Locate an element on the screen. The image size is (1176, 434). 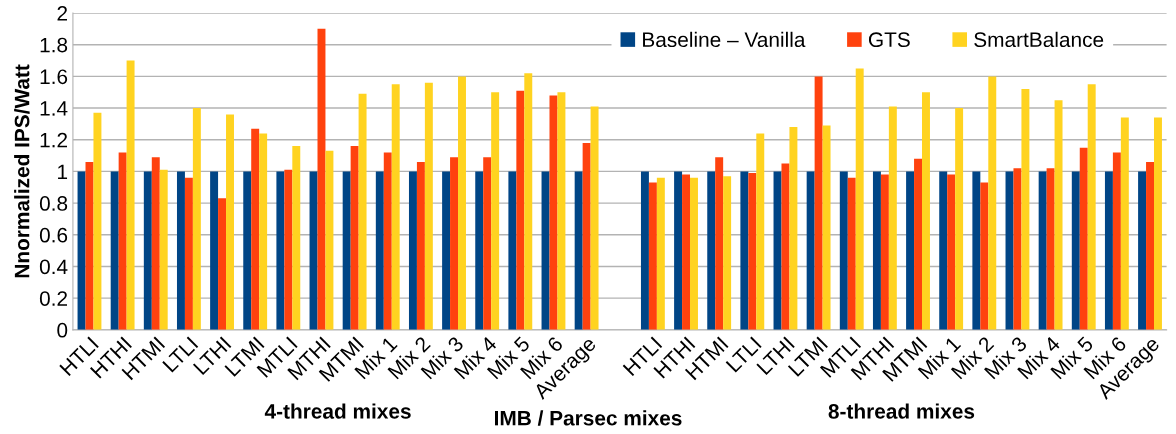
x-axis-title: IMB / Parsec mixes is located at coordinates (588, 418).